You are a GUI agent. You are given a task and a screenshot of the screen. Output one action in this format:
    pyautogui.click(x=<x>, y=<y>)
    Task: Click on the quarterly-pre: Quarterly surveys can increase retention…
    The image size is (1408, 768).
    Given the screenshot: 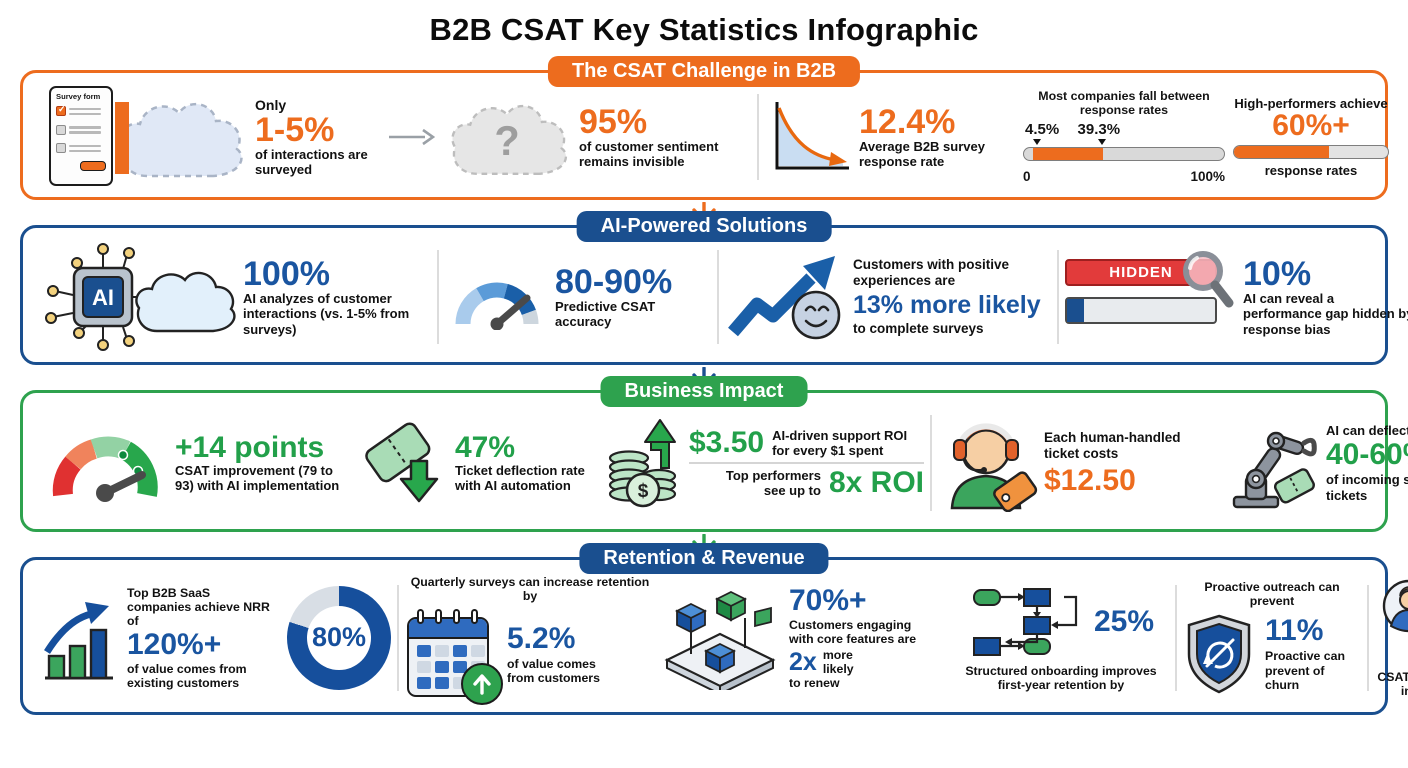 What is the action you would take?
    pyautogui.click(x=530, y=588)
    